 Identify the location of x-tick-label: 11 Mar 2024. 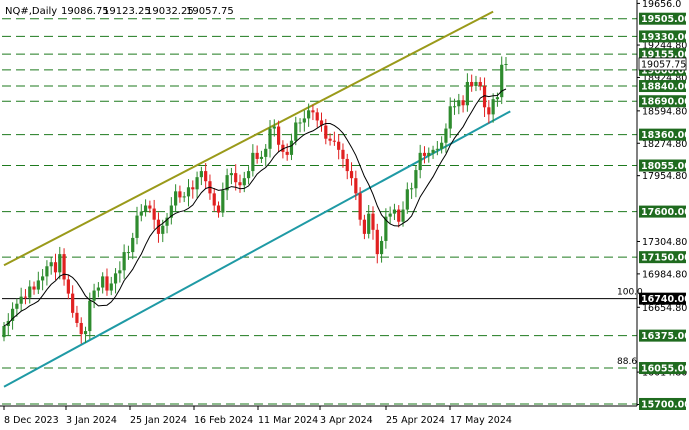
(288, 420).